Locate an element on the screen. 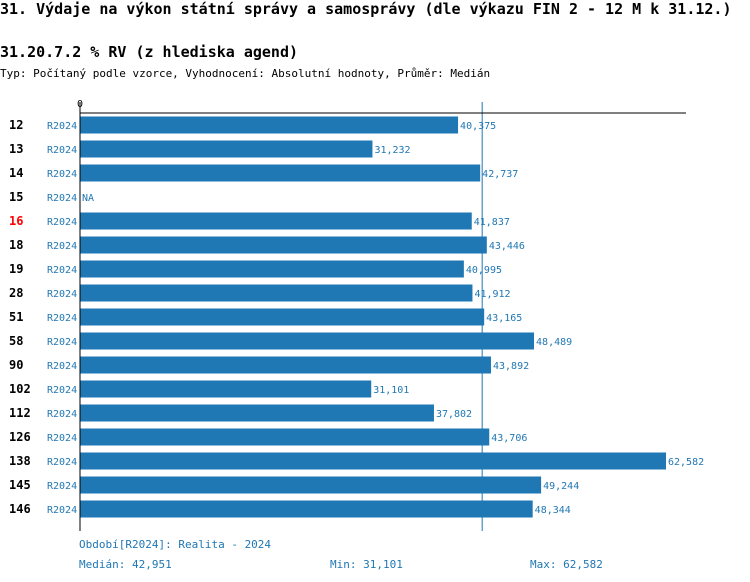 Image resolution: width=750 pixels, height=582 pixels. row-id-label: 15 is located at coordinates (16, 197).